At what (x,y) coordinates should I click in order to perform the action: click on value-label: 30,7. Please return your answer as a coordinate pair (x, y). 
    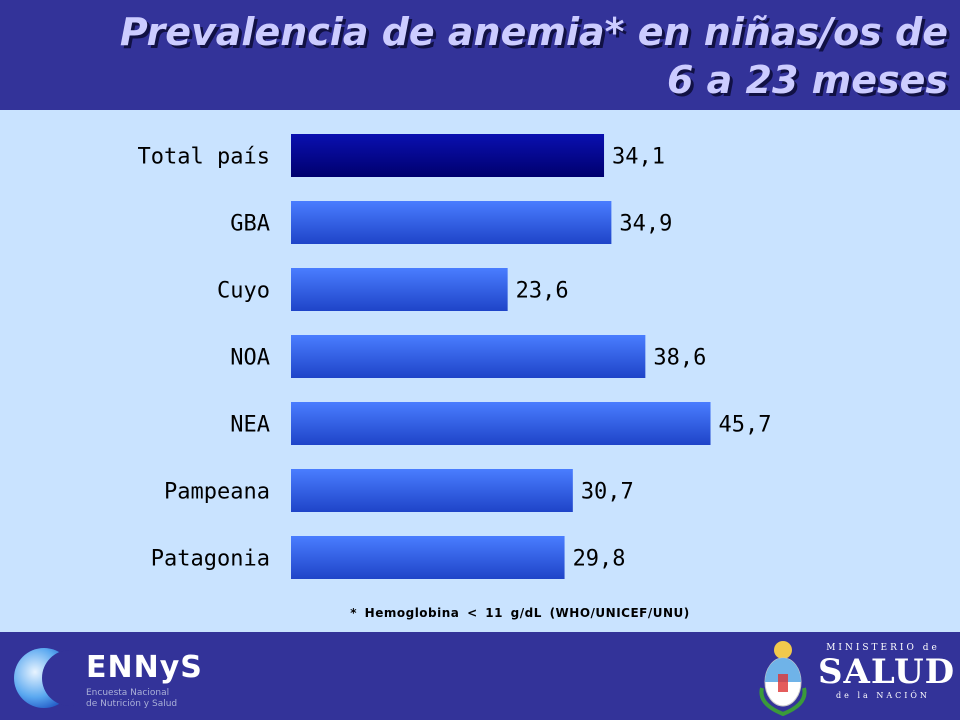
    Looking at the image, I should click on (607, 492).